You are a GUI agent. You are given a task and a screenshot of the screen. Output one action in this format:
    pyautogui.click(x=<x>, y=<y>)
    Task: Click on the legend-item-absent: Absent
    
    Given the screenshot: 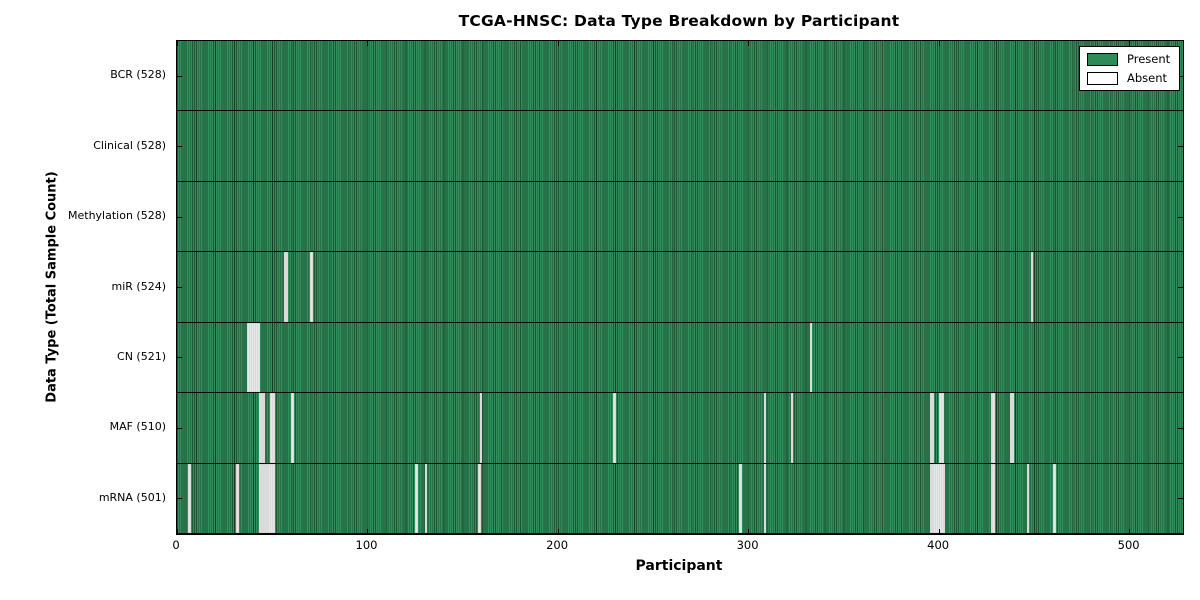 What is the action you would take?
    pyautogui.click(x=1128, y=78)
    